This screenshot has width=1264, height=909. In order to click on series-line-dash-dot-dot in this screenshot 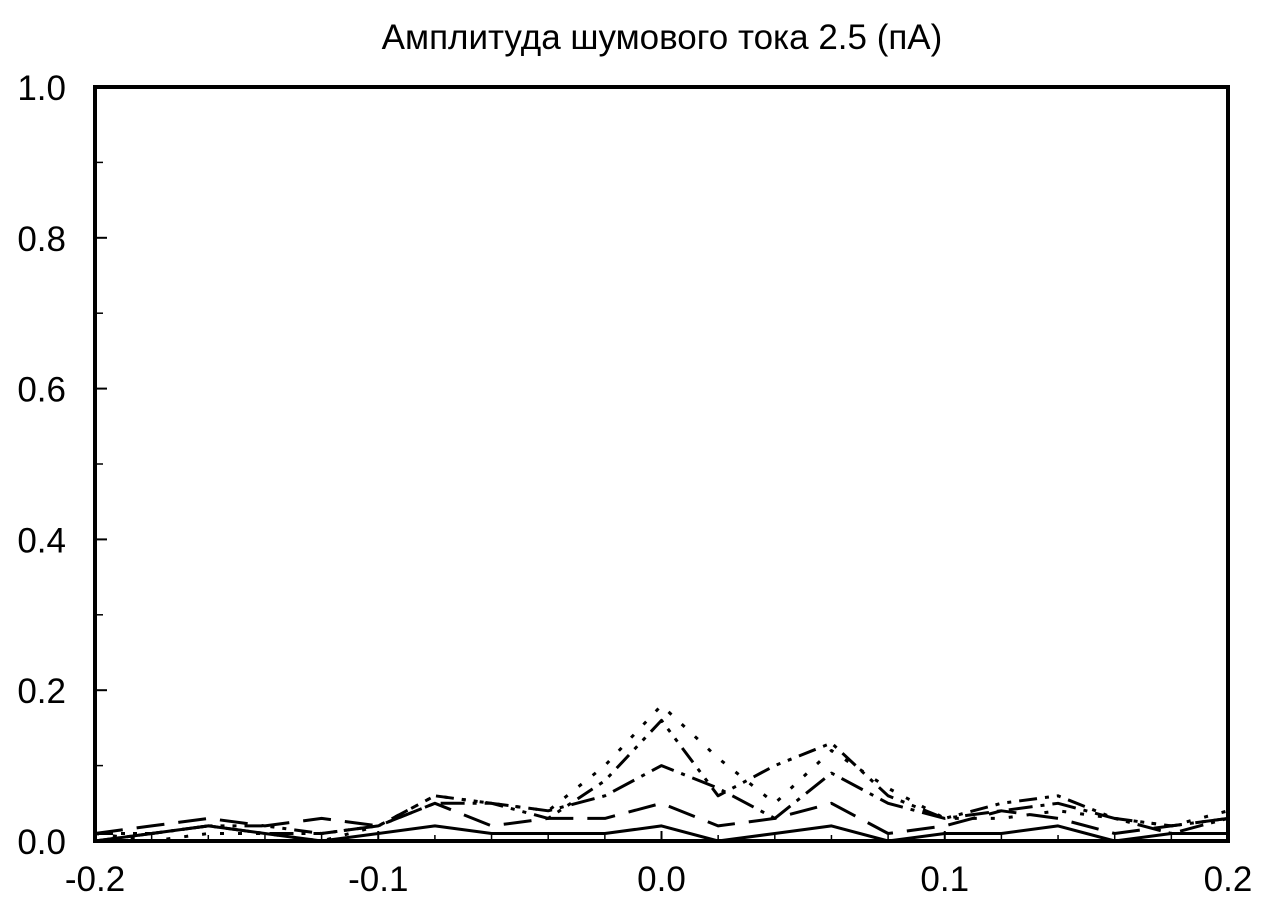, I will do `click(662, 776)`.